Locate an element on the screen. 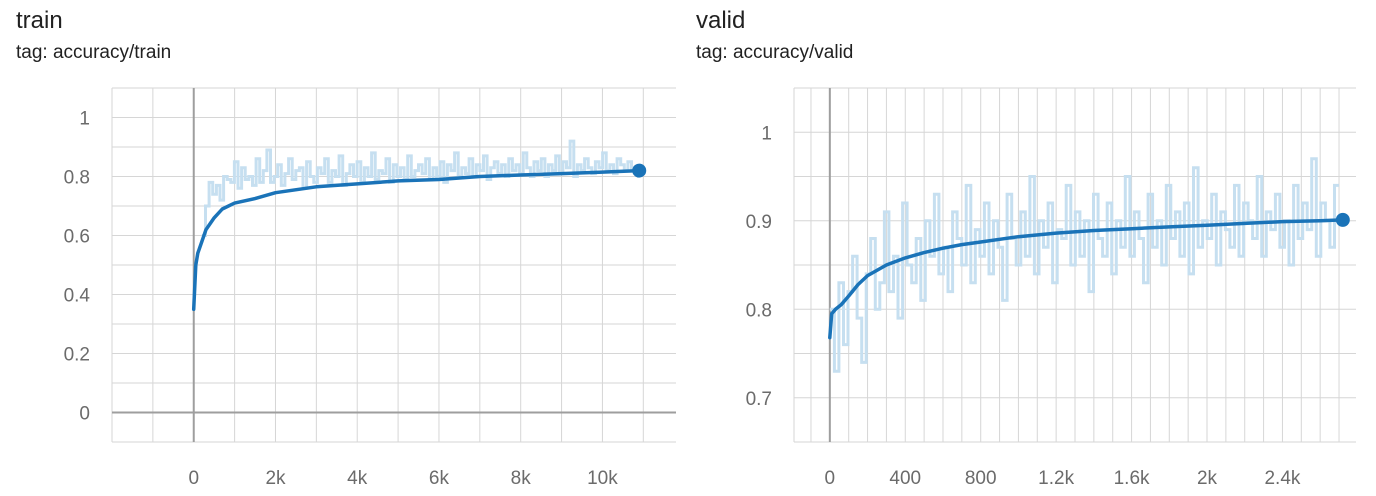 The image size is (1376, 496). y-tick-label: 0 is located at coordinates (84, 414).